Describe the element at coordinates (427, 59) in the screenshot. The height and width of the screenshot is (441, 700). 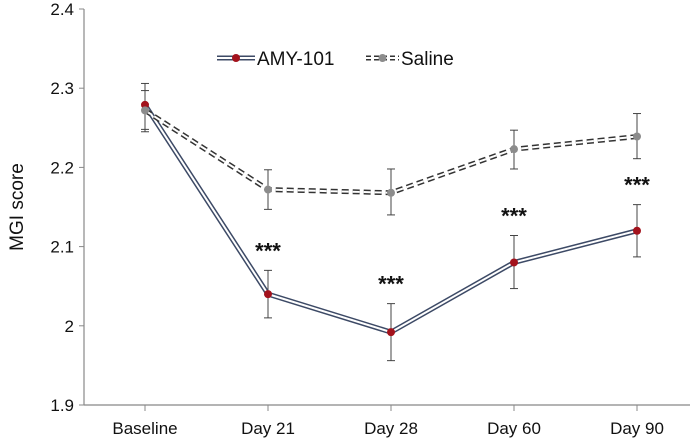
I see `legend-label: Saline` at that location.